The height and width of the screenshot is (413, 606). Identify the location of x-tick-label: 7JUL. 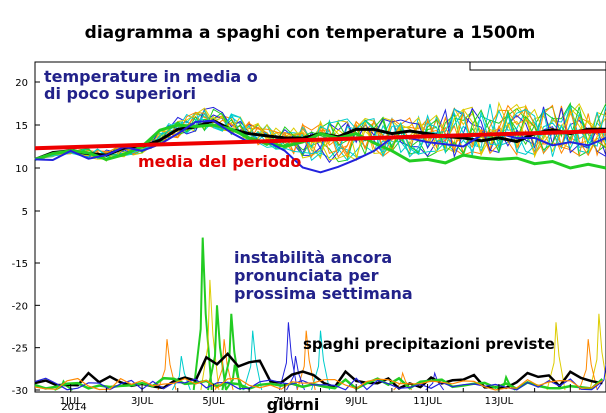
(285, 401).